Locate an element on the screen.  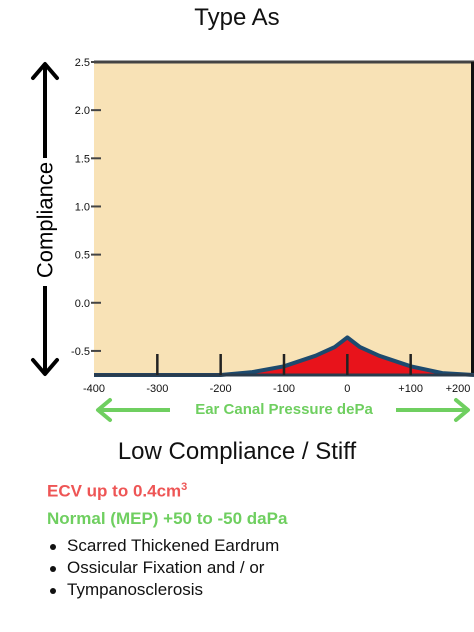
x-axis-label: Ear Canal Pressure dePa is located at coordinates (284, 409).